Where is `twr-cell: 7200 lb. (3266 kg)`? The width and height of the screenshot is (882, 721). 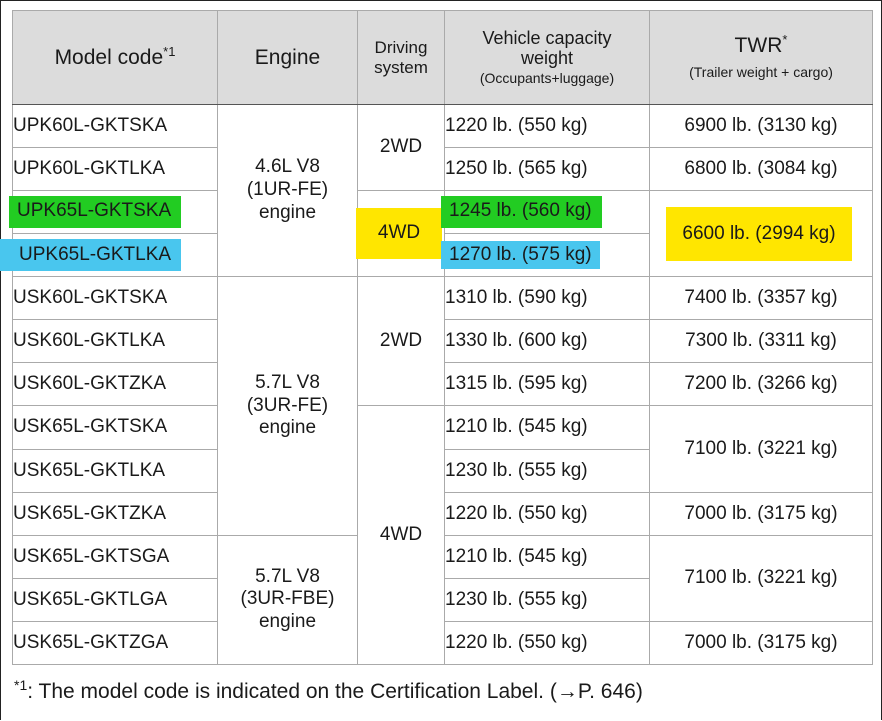 twr-cell: 7200 lb. (3266 kg) is located at coordinates (761, 384).